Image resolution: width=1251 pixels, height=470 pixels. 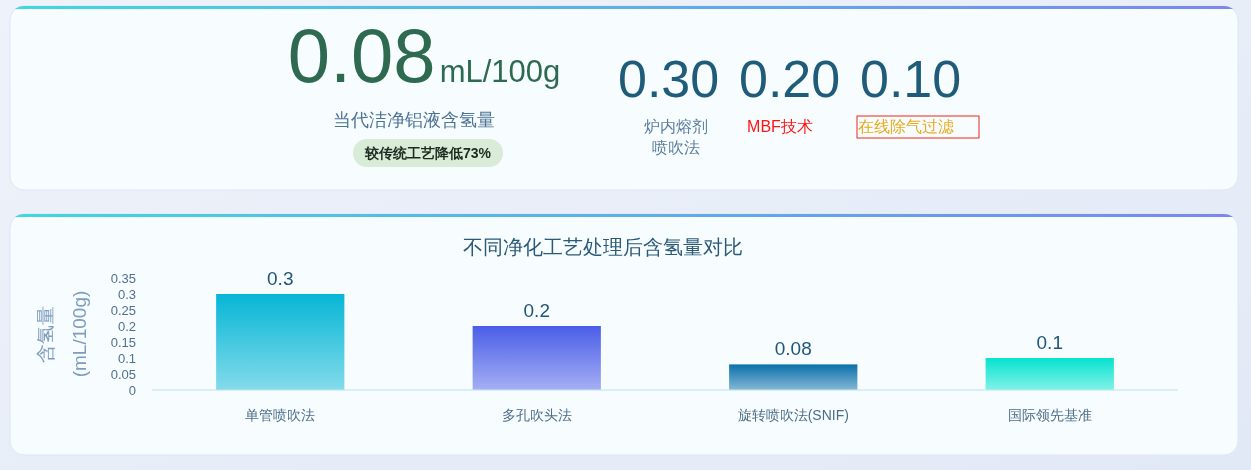 What do you see at coordinates (536, 415) in the screenshot?
I see `x-tick-label: 多孔吹头法` at bounding box center [536, 415].